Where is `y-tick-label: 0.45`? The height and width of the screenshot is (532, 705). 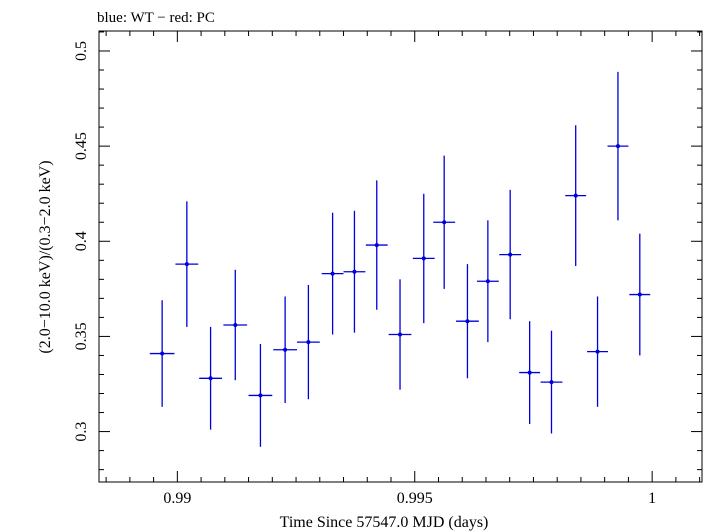
y-tick-label: 0.45 is located at coordinates (81, 146).